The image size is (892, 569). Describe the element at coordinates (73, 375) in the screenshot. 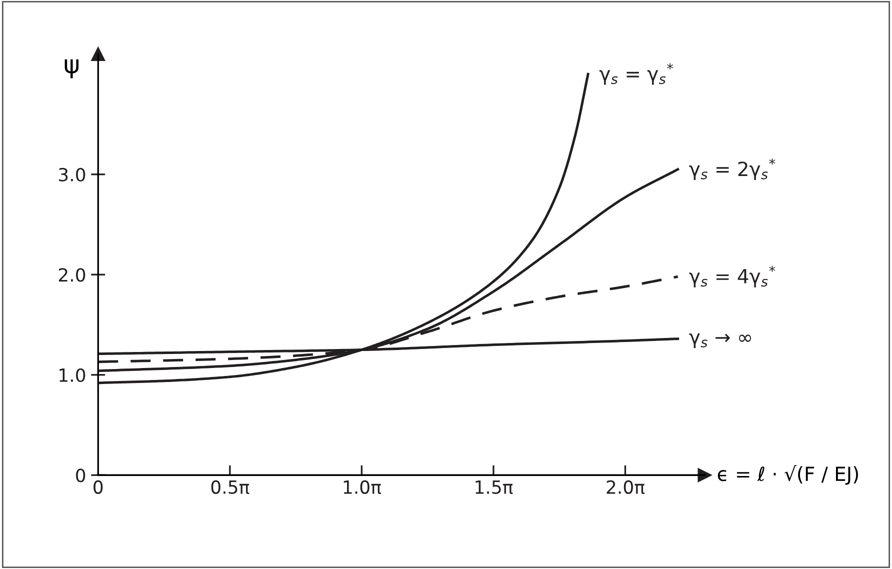

I see `y-tick-label: 1.0` at that location.